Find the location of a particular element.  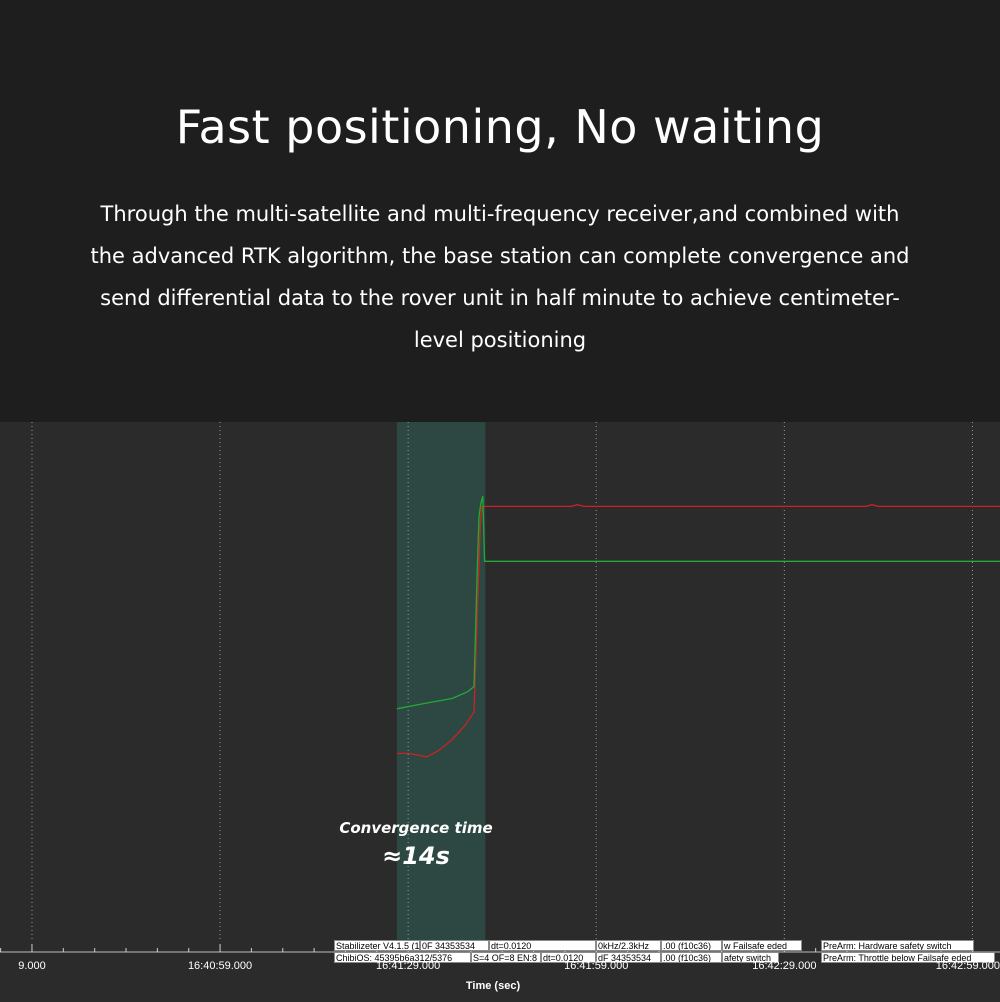

x-tick-label: 16:42:29.000 is located at coordinates (784, 966).